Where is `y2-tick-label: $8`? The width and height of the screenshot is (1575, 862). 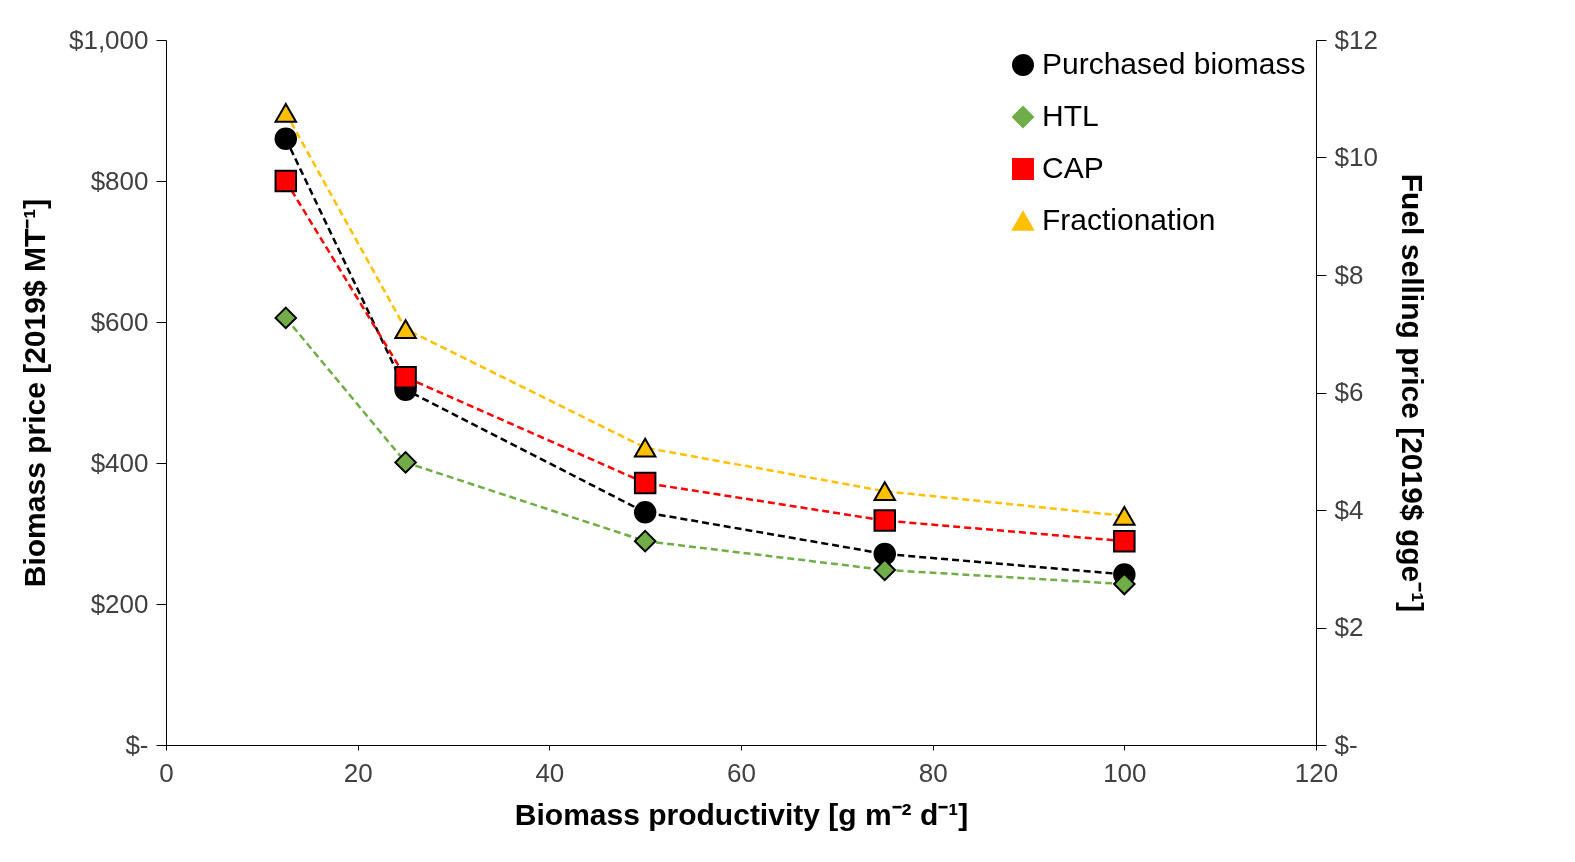
y2-tick-label: $8 is located at coordinates (1349, 274).